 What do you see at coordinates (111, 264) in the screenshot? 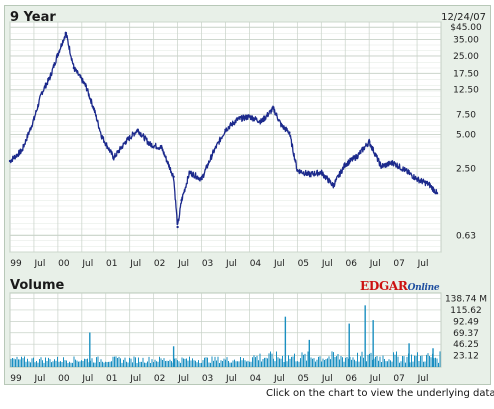
I see `price-x-tick-label: 01` at bounding box center [111, 264].